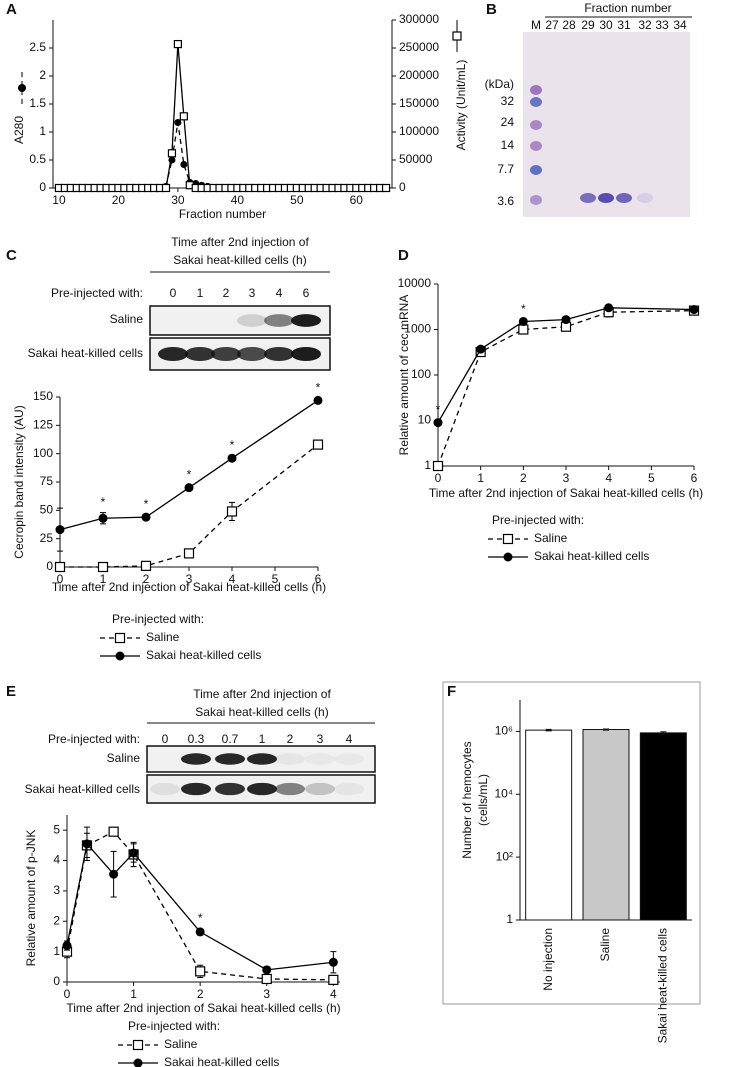  What do you see at coordinates (200, 994) in the screenshot?
I see `x-tick-label: 2` at bounding box center [200, 994].